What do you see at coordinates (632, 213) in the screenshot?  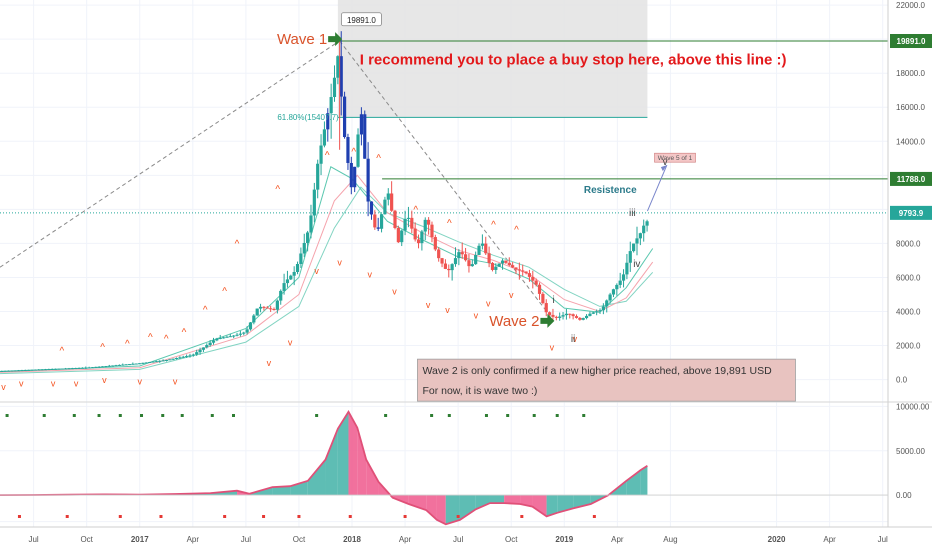 I see `annotation-wave-iii: iii` at bounding box center [632, 213].